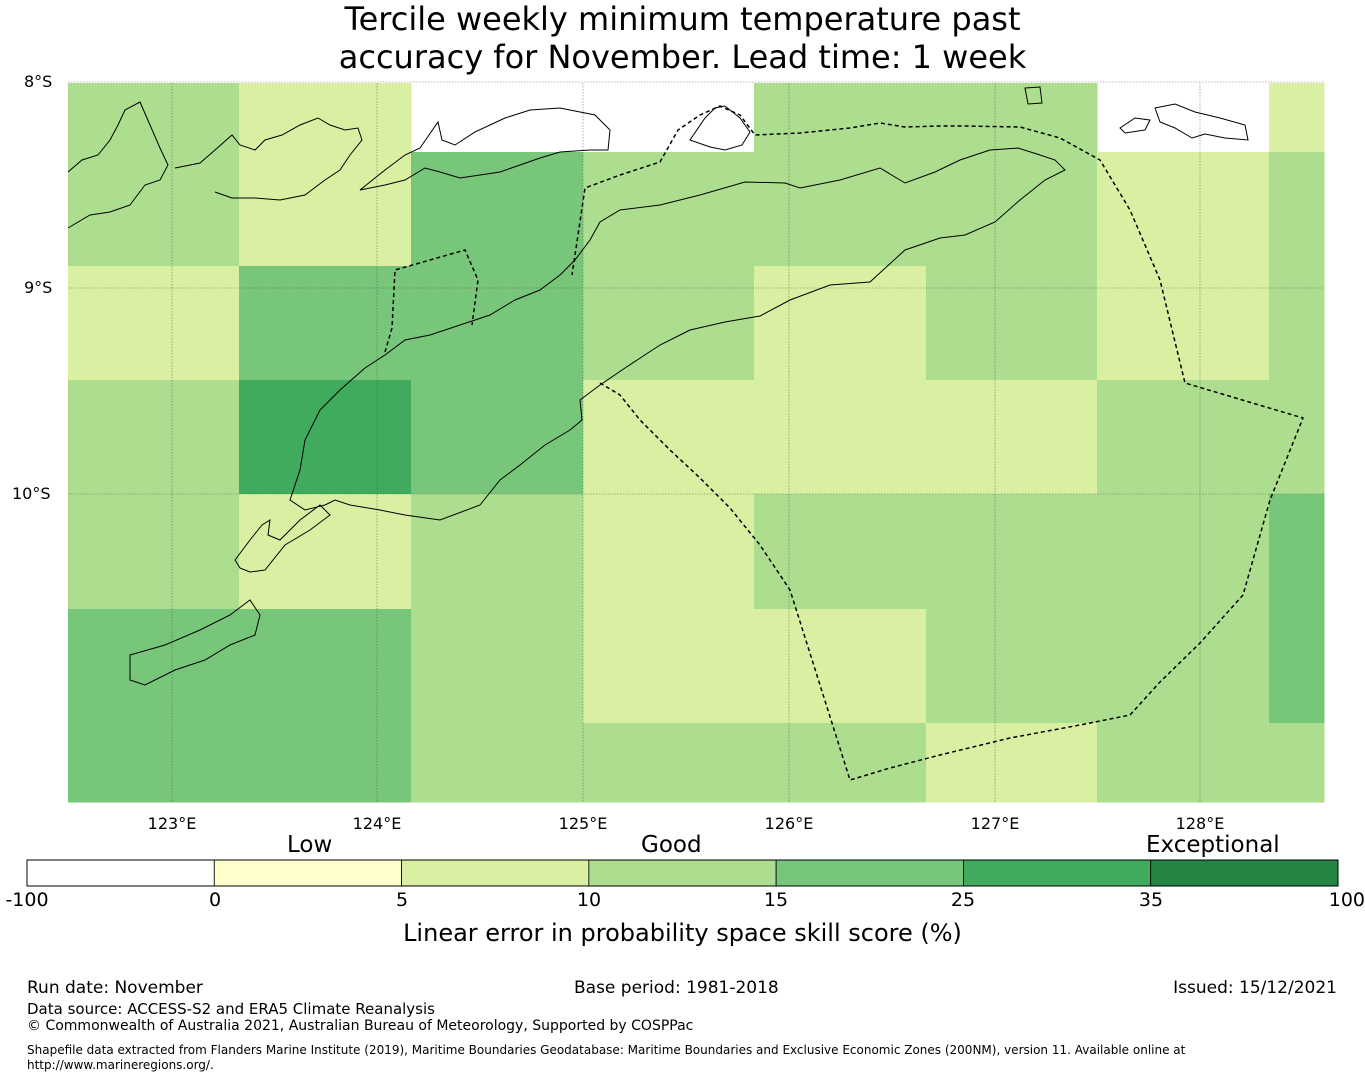 The width and height of the screenshot is (1365, 1080). I want to click on lat-label-10s: 10°S, so click(31, 493).